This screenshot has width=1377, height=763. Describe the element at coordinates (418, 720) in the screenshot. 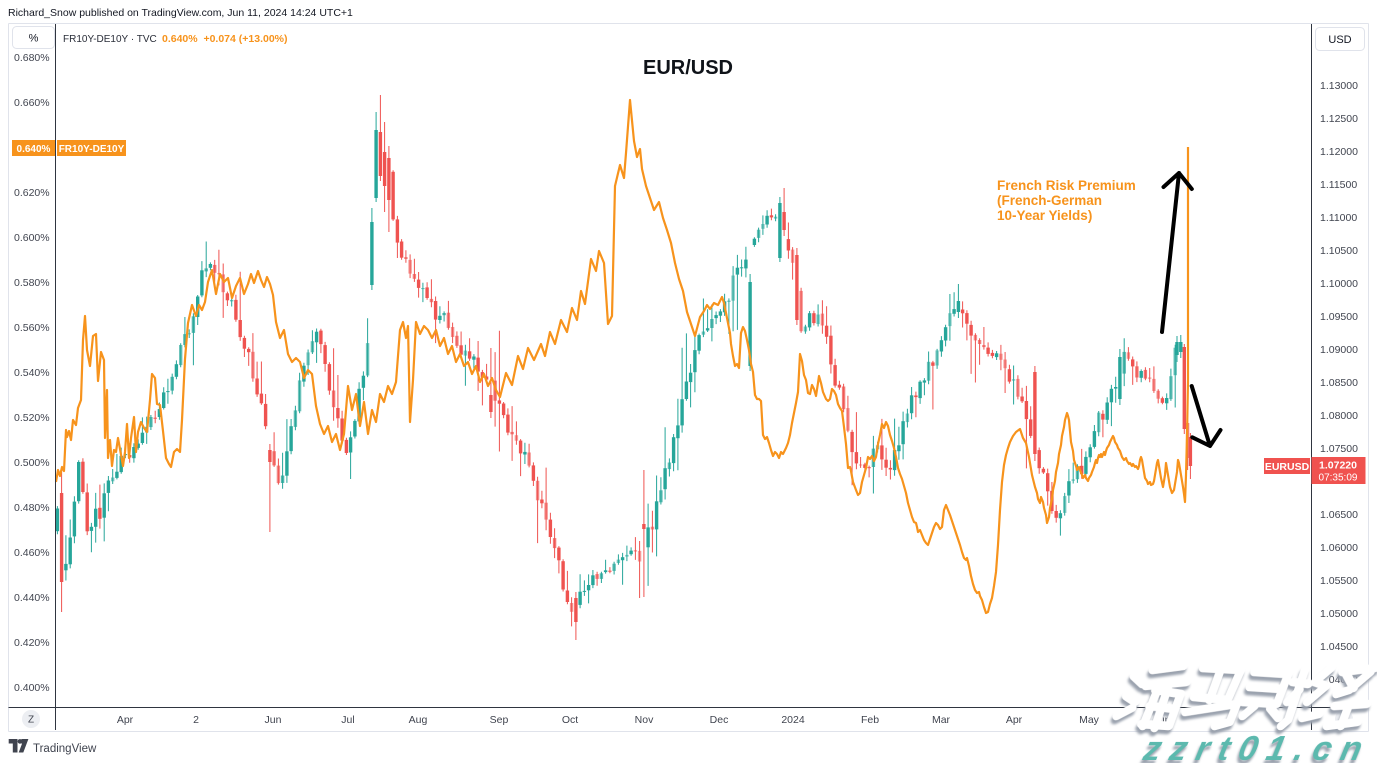

I see `svg-text: Aug` at that location.